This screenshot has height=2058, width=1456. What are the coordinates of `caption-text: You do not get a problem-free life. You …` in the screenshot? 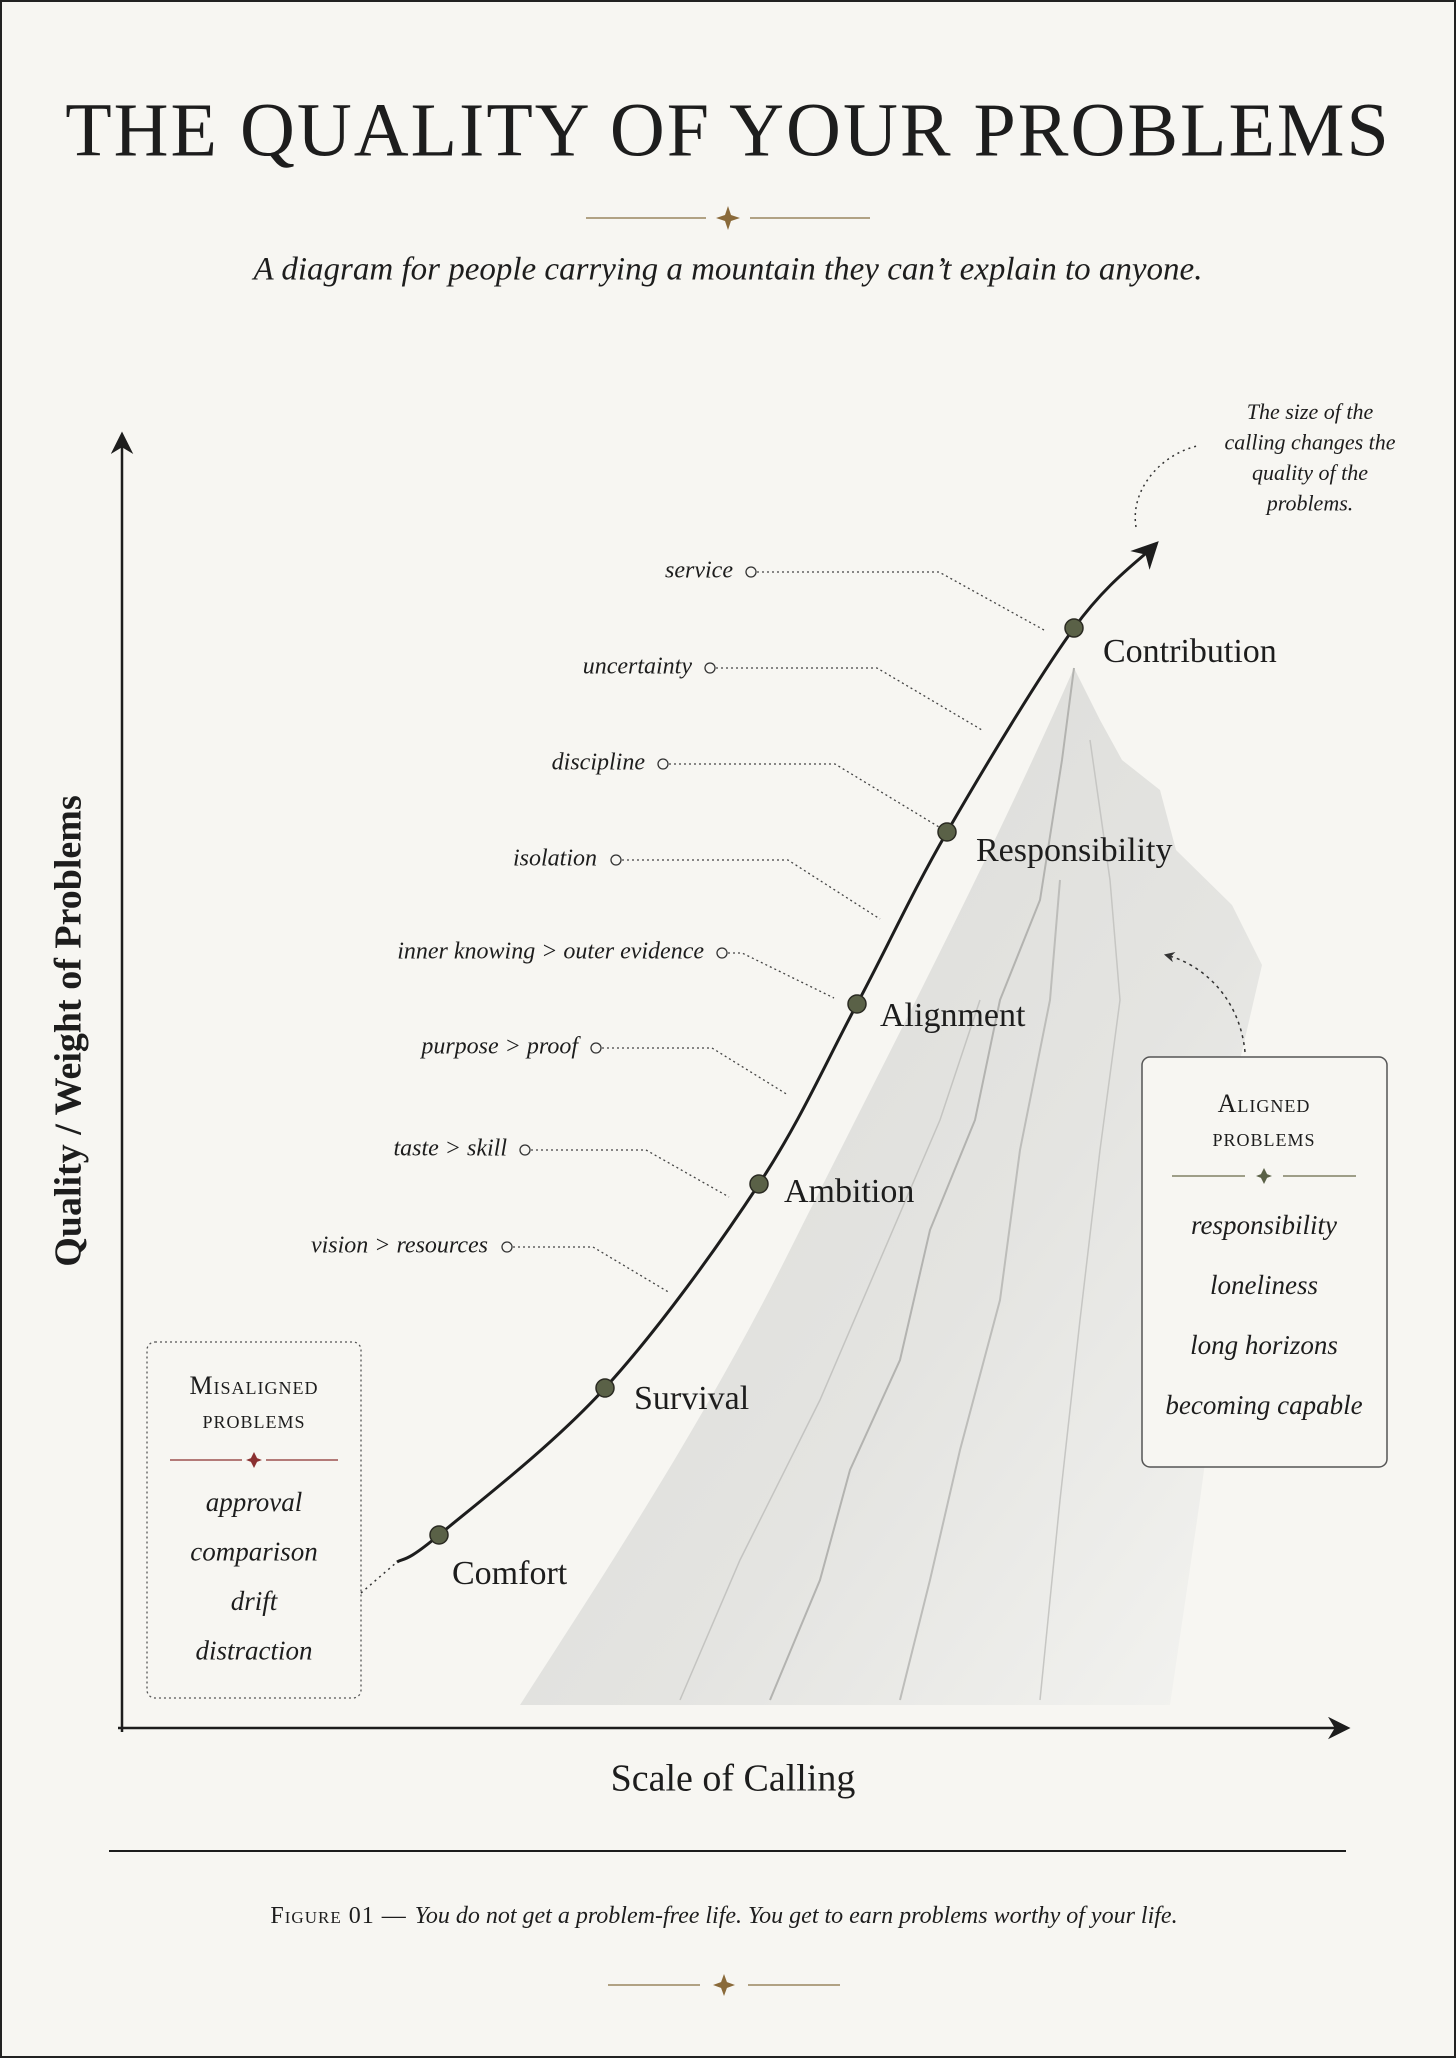 It's located at (796, 1916).